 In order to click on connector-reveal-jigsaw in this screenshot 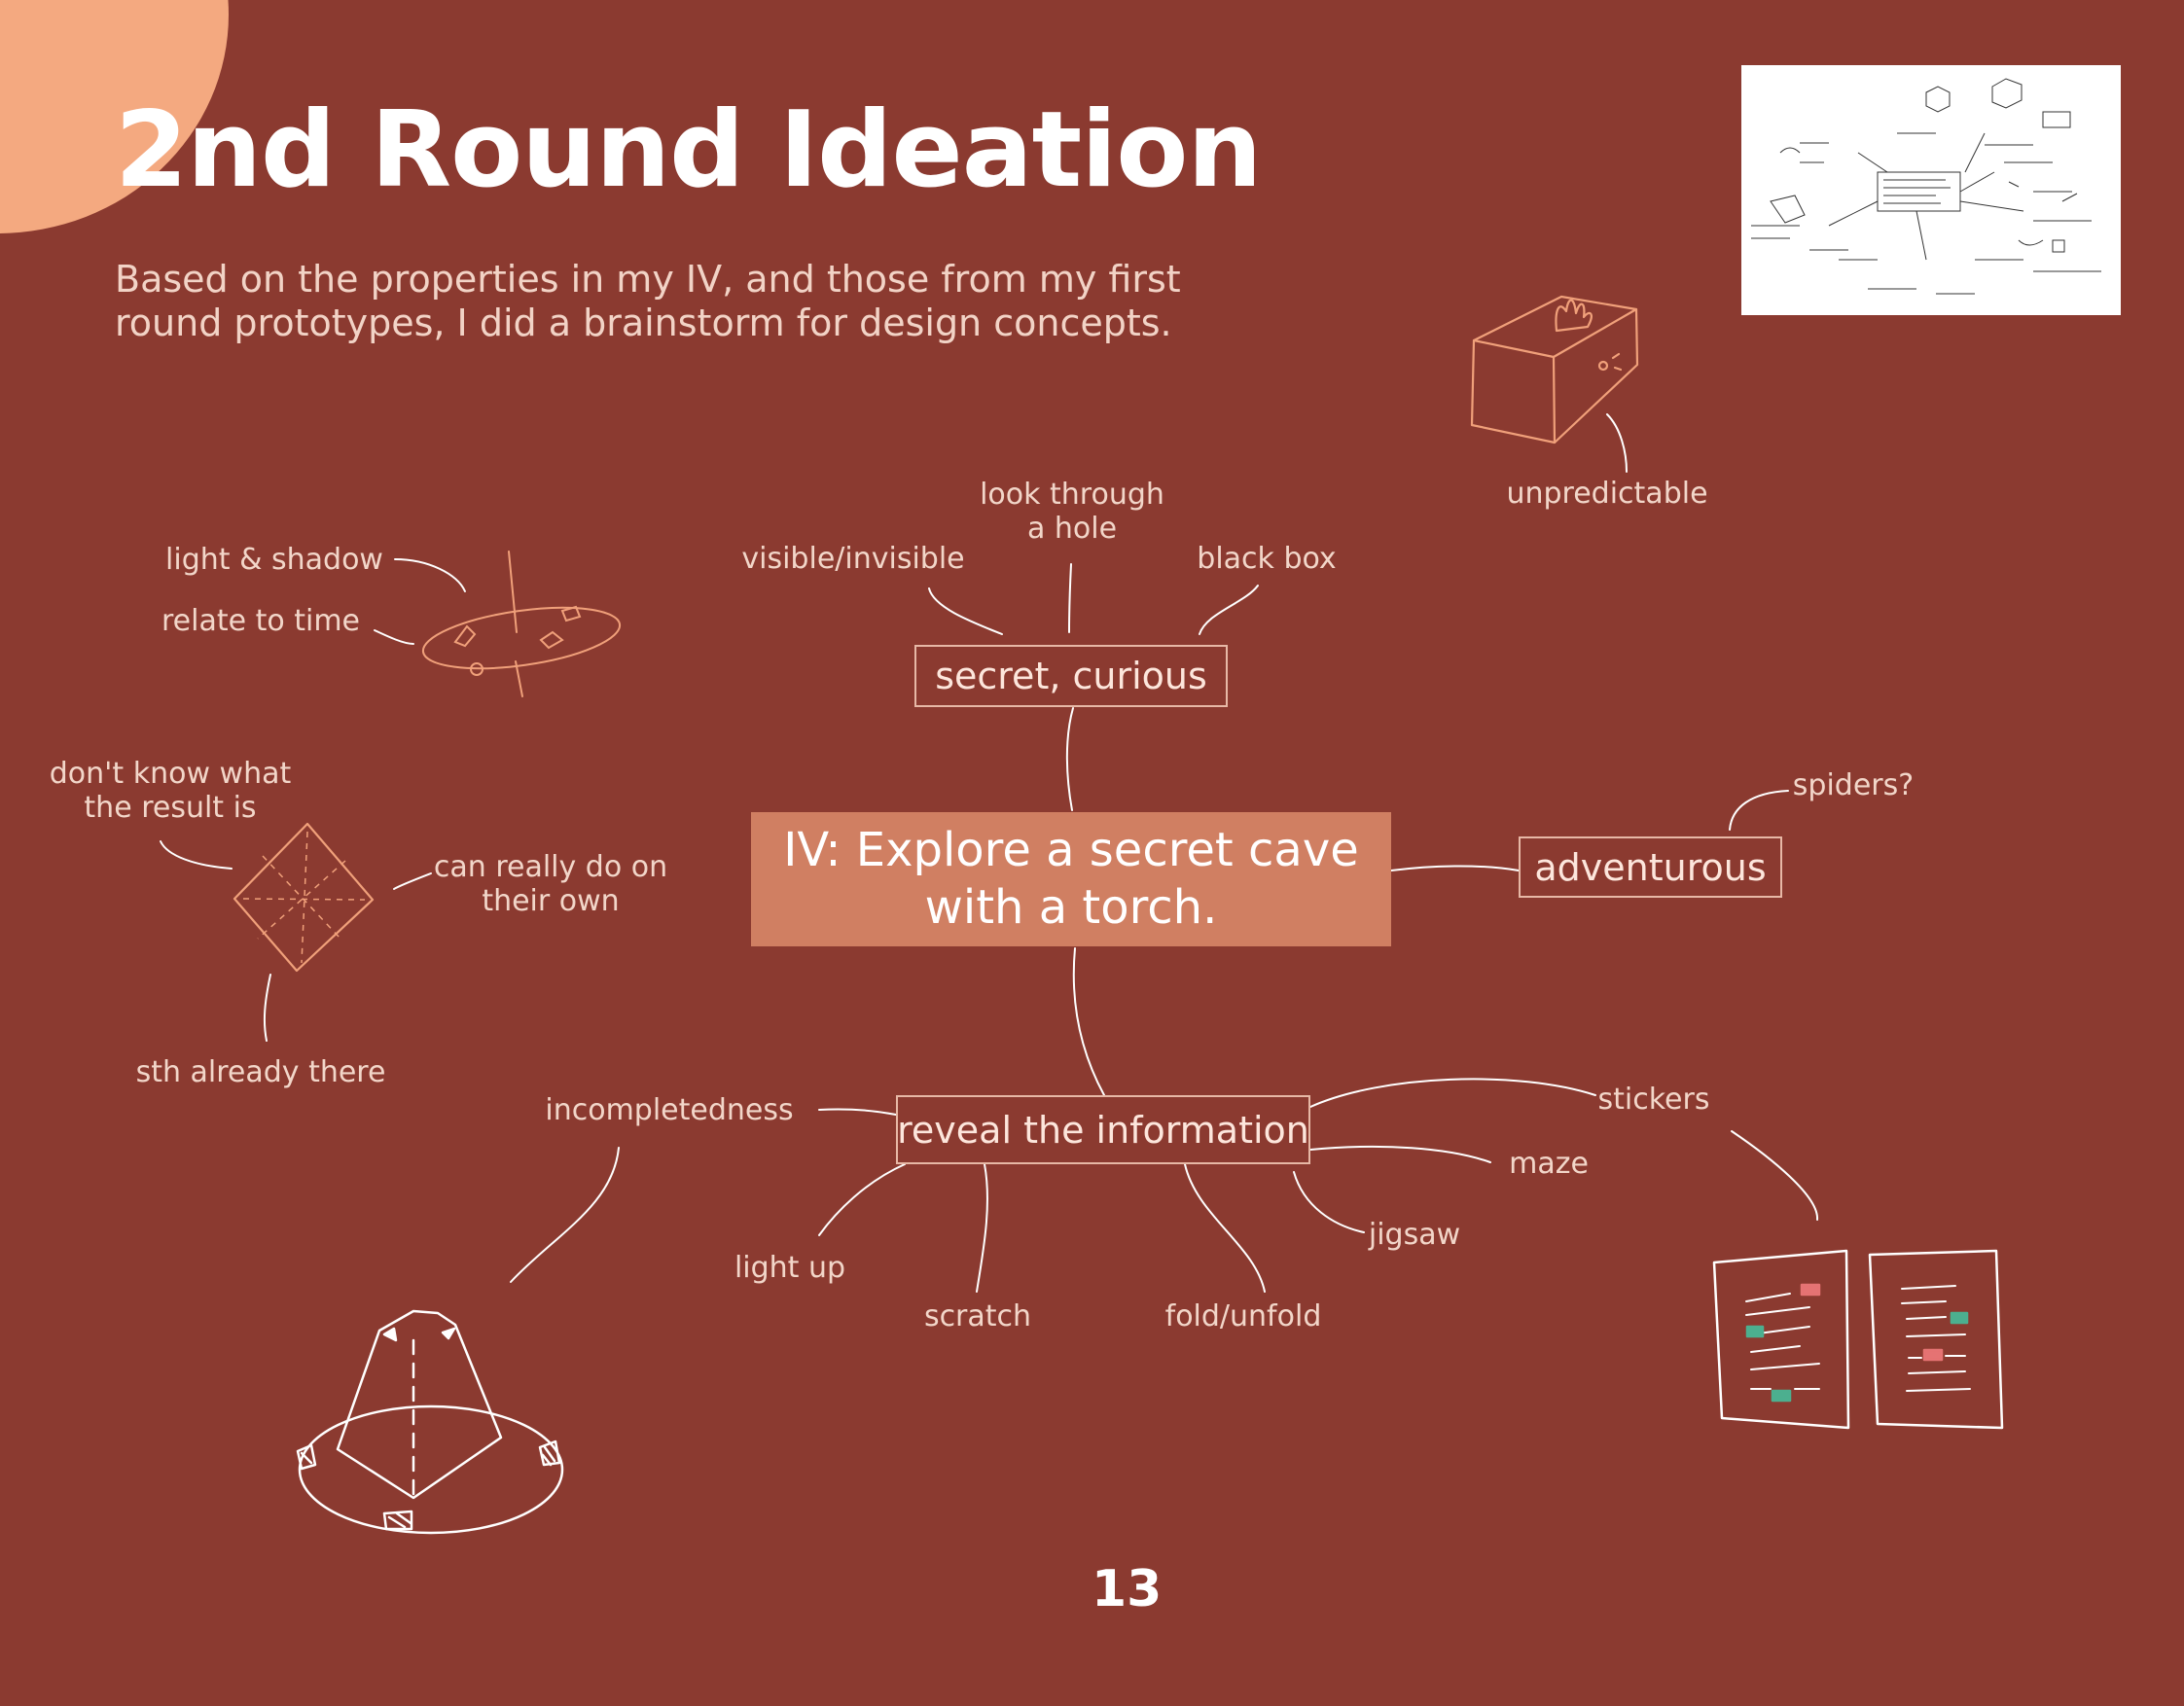, I will do `click(1329, 1202)`.